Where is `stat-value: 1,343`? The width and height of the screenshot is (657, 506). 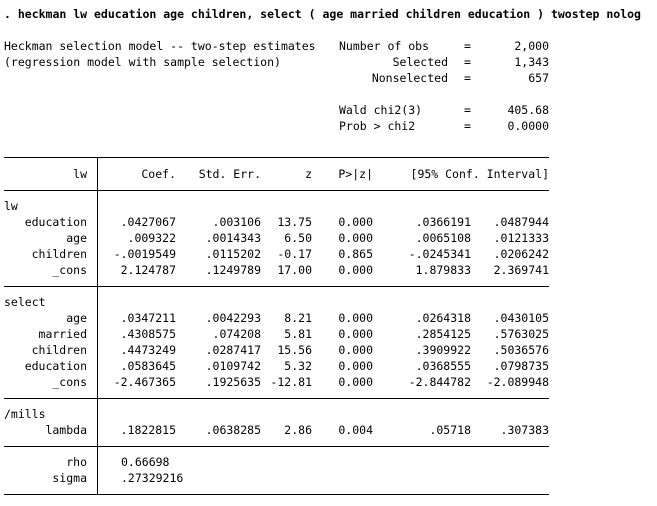
stat-value: 1,343 is located at coordinates (531, 62).